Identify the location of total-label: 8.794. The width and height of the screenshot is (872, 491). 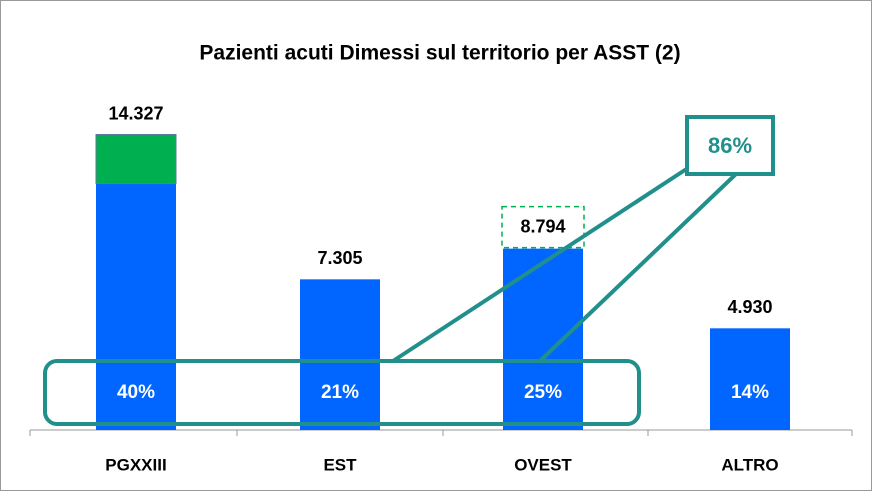
(542, 226).